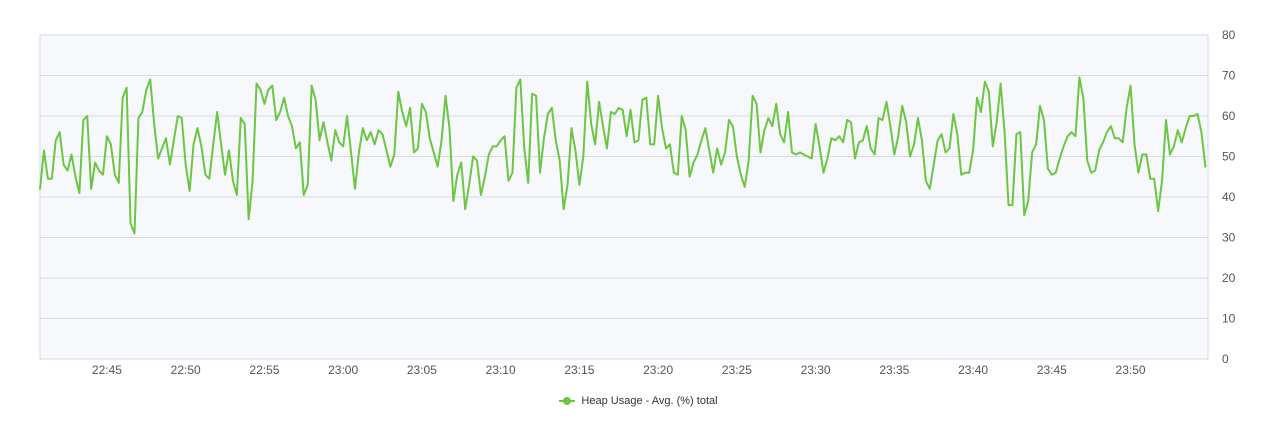  Describe the element at coordinates (579, 370) in the screenshot. I see `x-tick-label: 23:15` at that location.